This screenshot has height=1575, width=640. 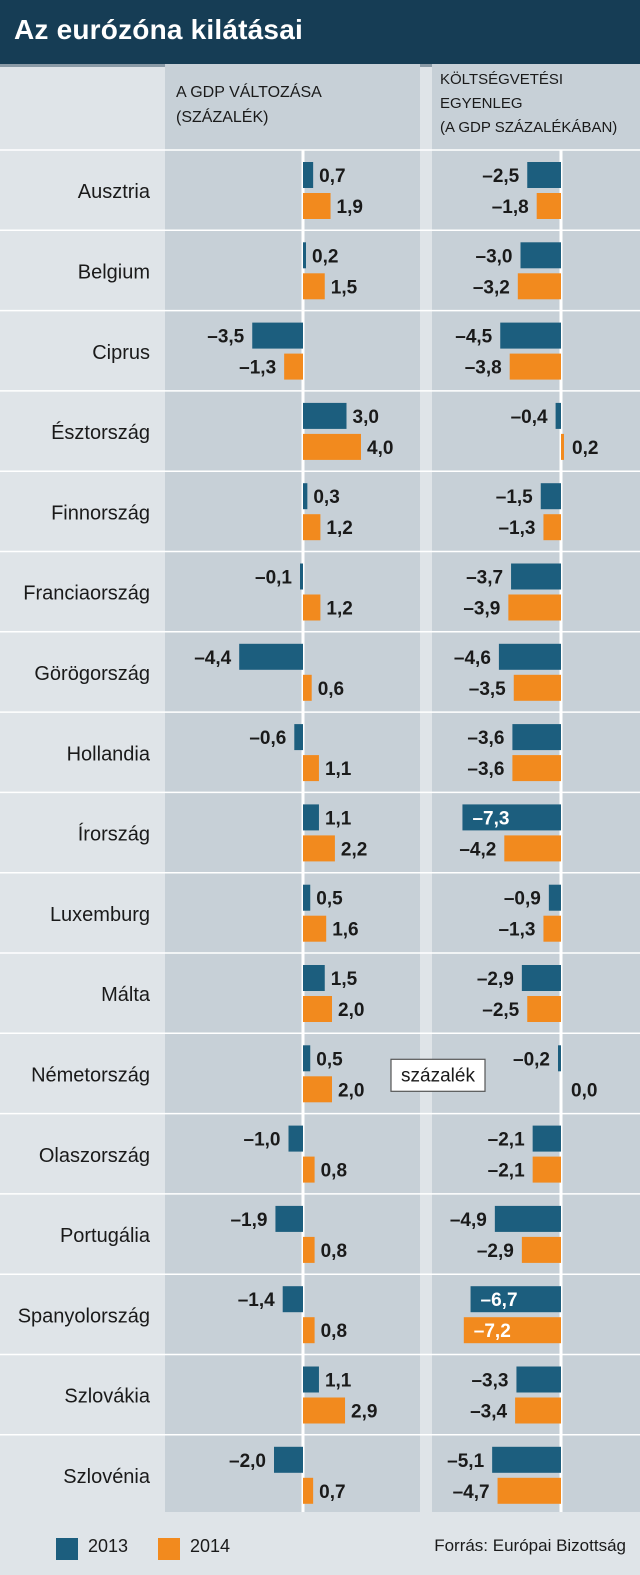 I want to click on budget-value-label-2013: –7,3, so click(x=490, y=818).